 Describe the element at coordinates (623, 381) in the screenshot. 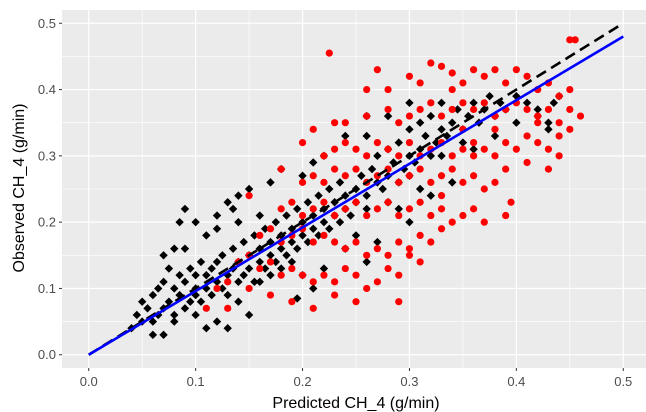

I see `x-tick-label: 0.5` at that location.